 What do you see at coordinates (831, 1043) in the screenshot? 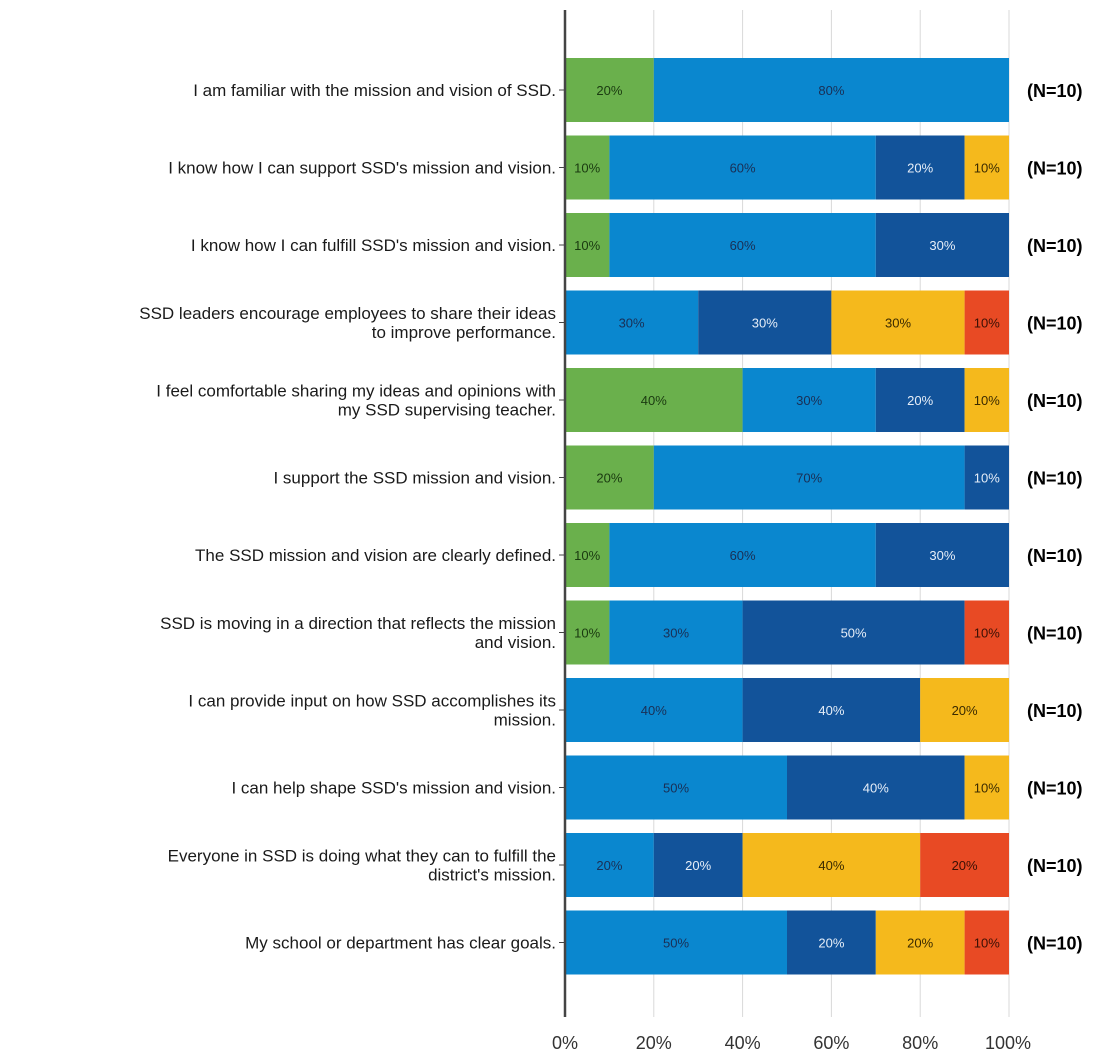
I see `x-tick-label: 60%` at bounding box center [831, 1043].